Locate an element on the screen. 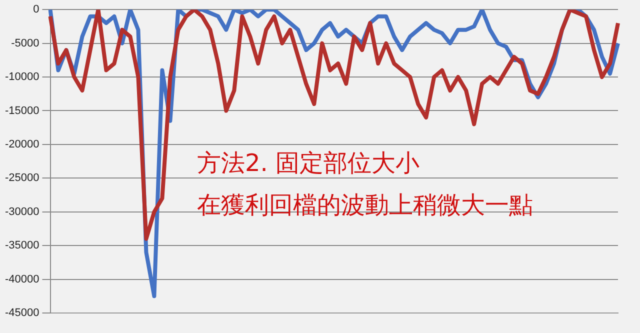 The image size is (640, 333). y-tick-label: -25000 is located at coordinates (22, 178).